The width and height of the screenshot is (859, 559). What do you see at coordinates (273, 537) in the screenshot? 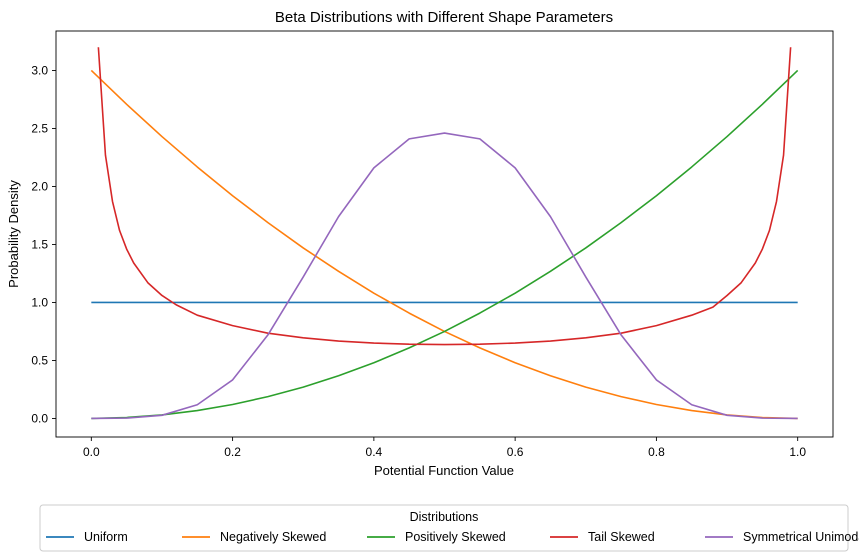
I see `legend-label-negatively-skewed: Negatively Skewed` at bounding box center [273, 537].